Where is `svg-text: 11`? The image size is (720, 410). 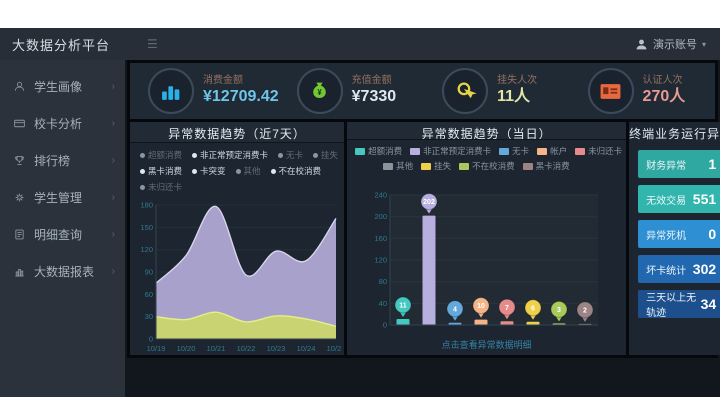
svg-text: 11 is located at coordinates (403, 306).